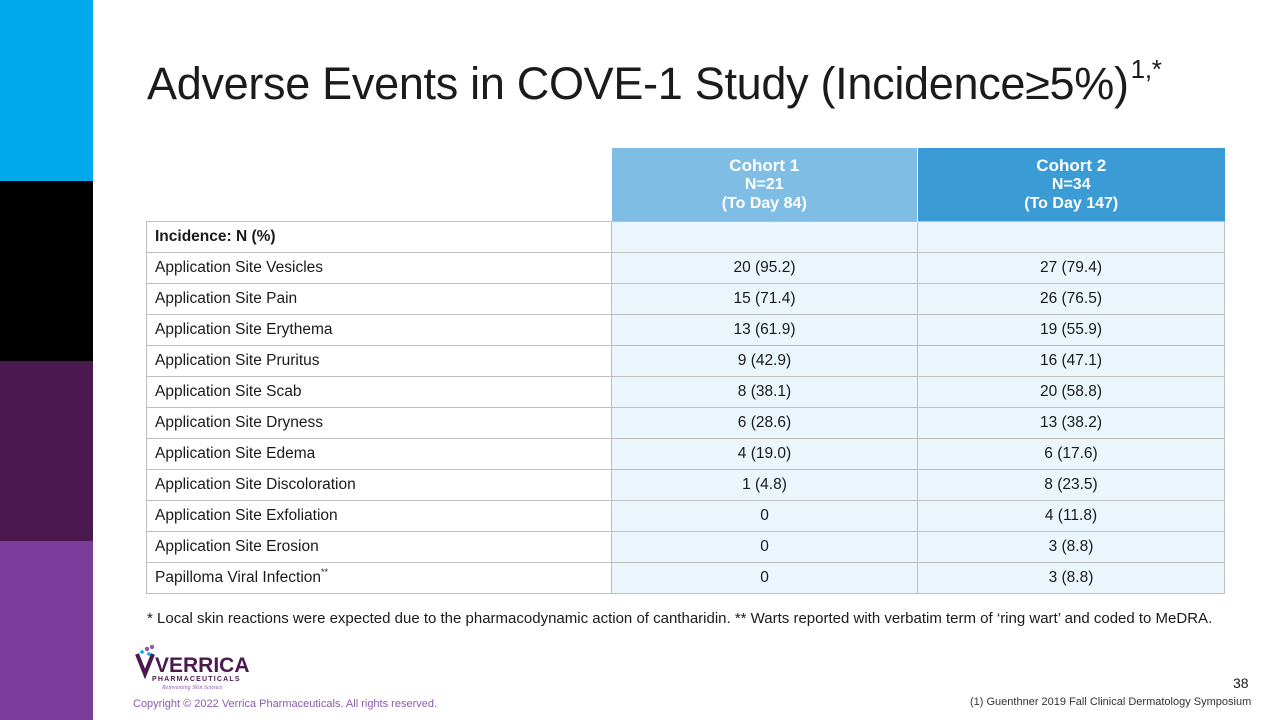  Describe the element at coordinates (379, 361) in the screenshot. I see `row-label: Application Site Pruritus` at that location.